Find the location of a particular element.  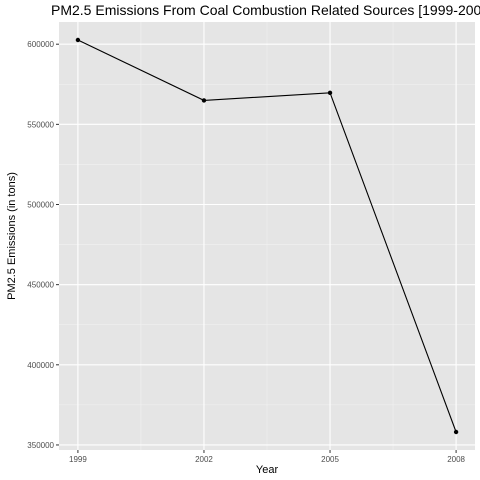

x-tick-label: 1999 is located at coordinates (78, 459).